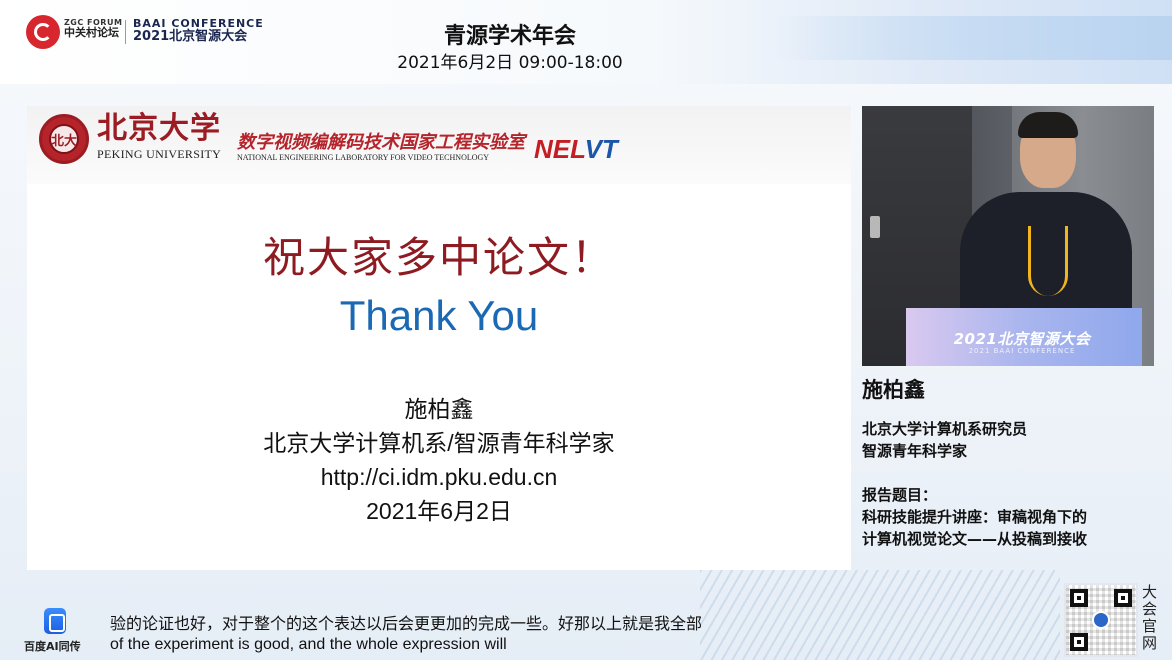  Describe the element at coordinates (198, 23) in the screenshot. I see `baai-conference-en: BAAI CONFERENCE` at that location.